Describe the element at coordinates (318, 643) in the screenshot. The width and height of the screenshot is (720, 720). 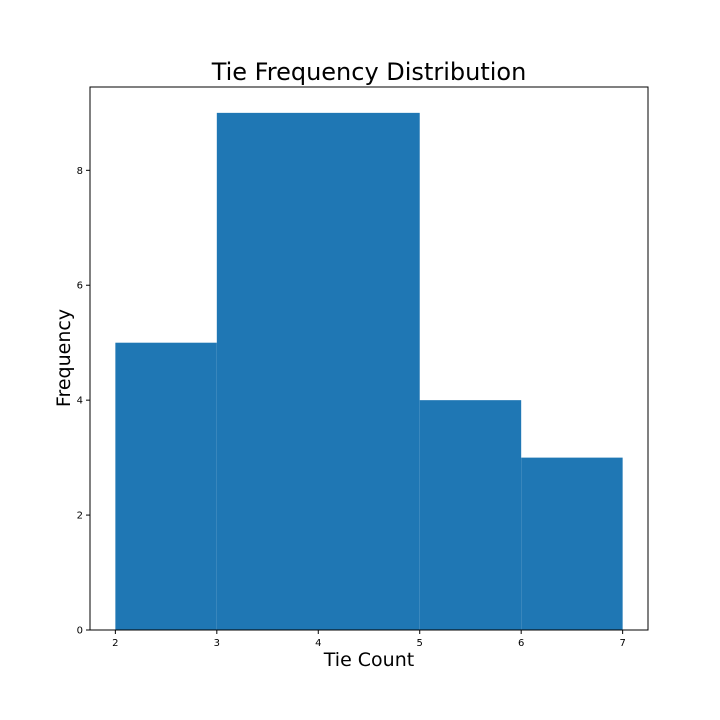
I see `x-tick-label: 4` at that location.